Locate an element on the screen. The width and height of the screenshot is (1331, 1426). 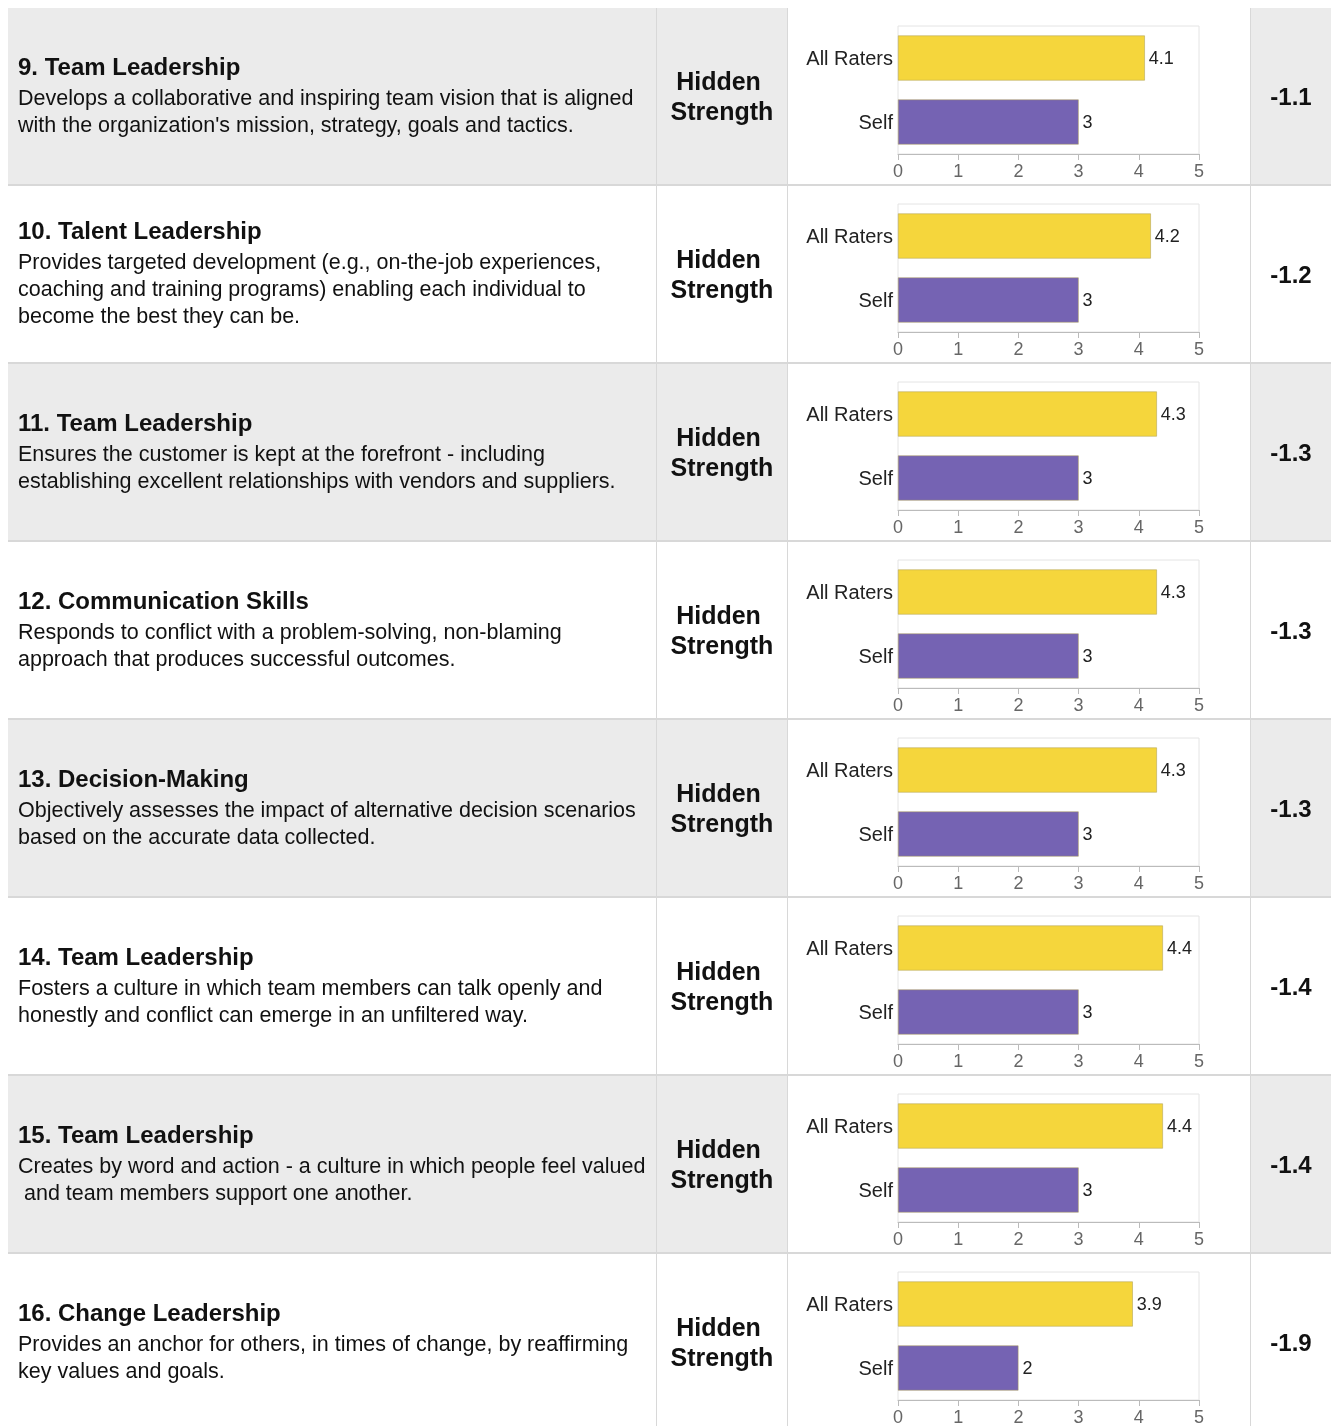
text: Develops a collaborative and inspiring team vision that is aligned with the organization's mission, strategy, goals and tactics. is located at coordinates (328, 111).